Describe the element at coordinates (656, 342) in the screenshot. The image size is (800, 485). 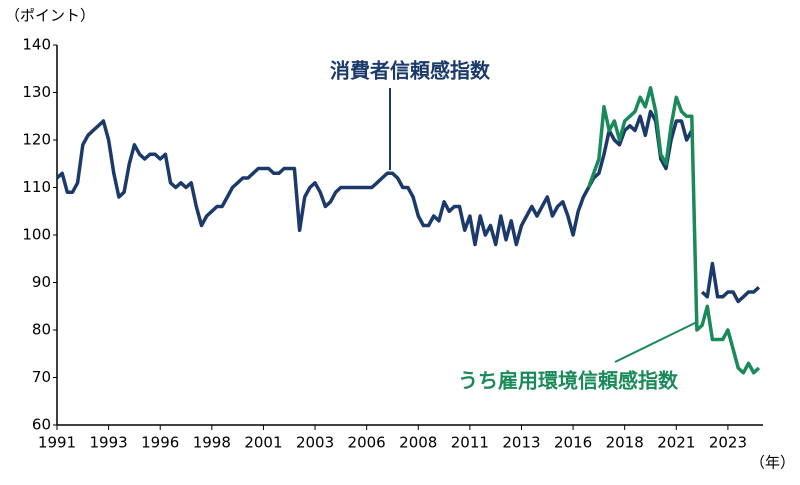
I see `leader-line` at that location.